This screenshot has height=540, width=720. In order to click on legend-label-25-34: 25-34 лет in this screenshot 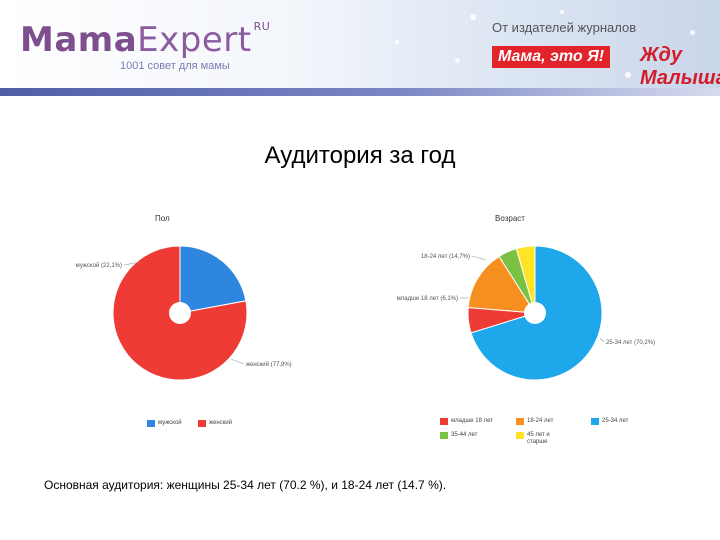, I will do `click(615, 421)`.